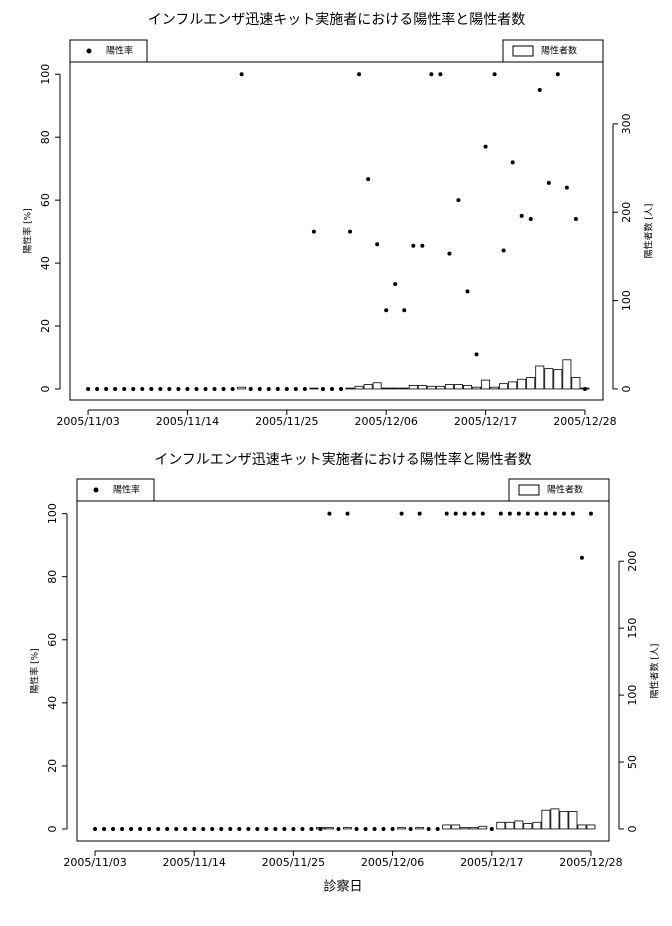 Image resolution: width=672 pixels, height=926 pixels. Describe the element at coordinates (523, 51) in the screenshot. I see `legend-swatch` at that location.